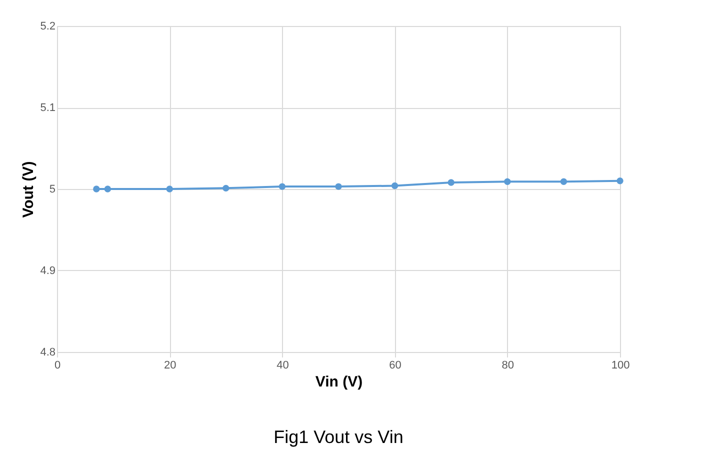 Image resolution: width=710 pixels, height=469 pixels. Describe the element at coordinates (508, 366) in the screenshot. I see `x-tick-label: 80` at that location.